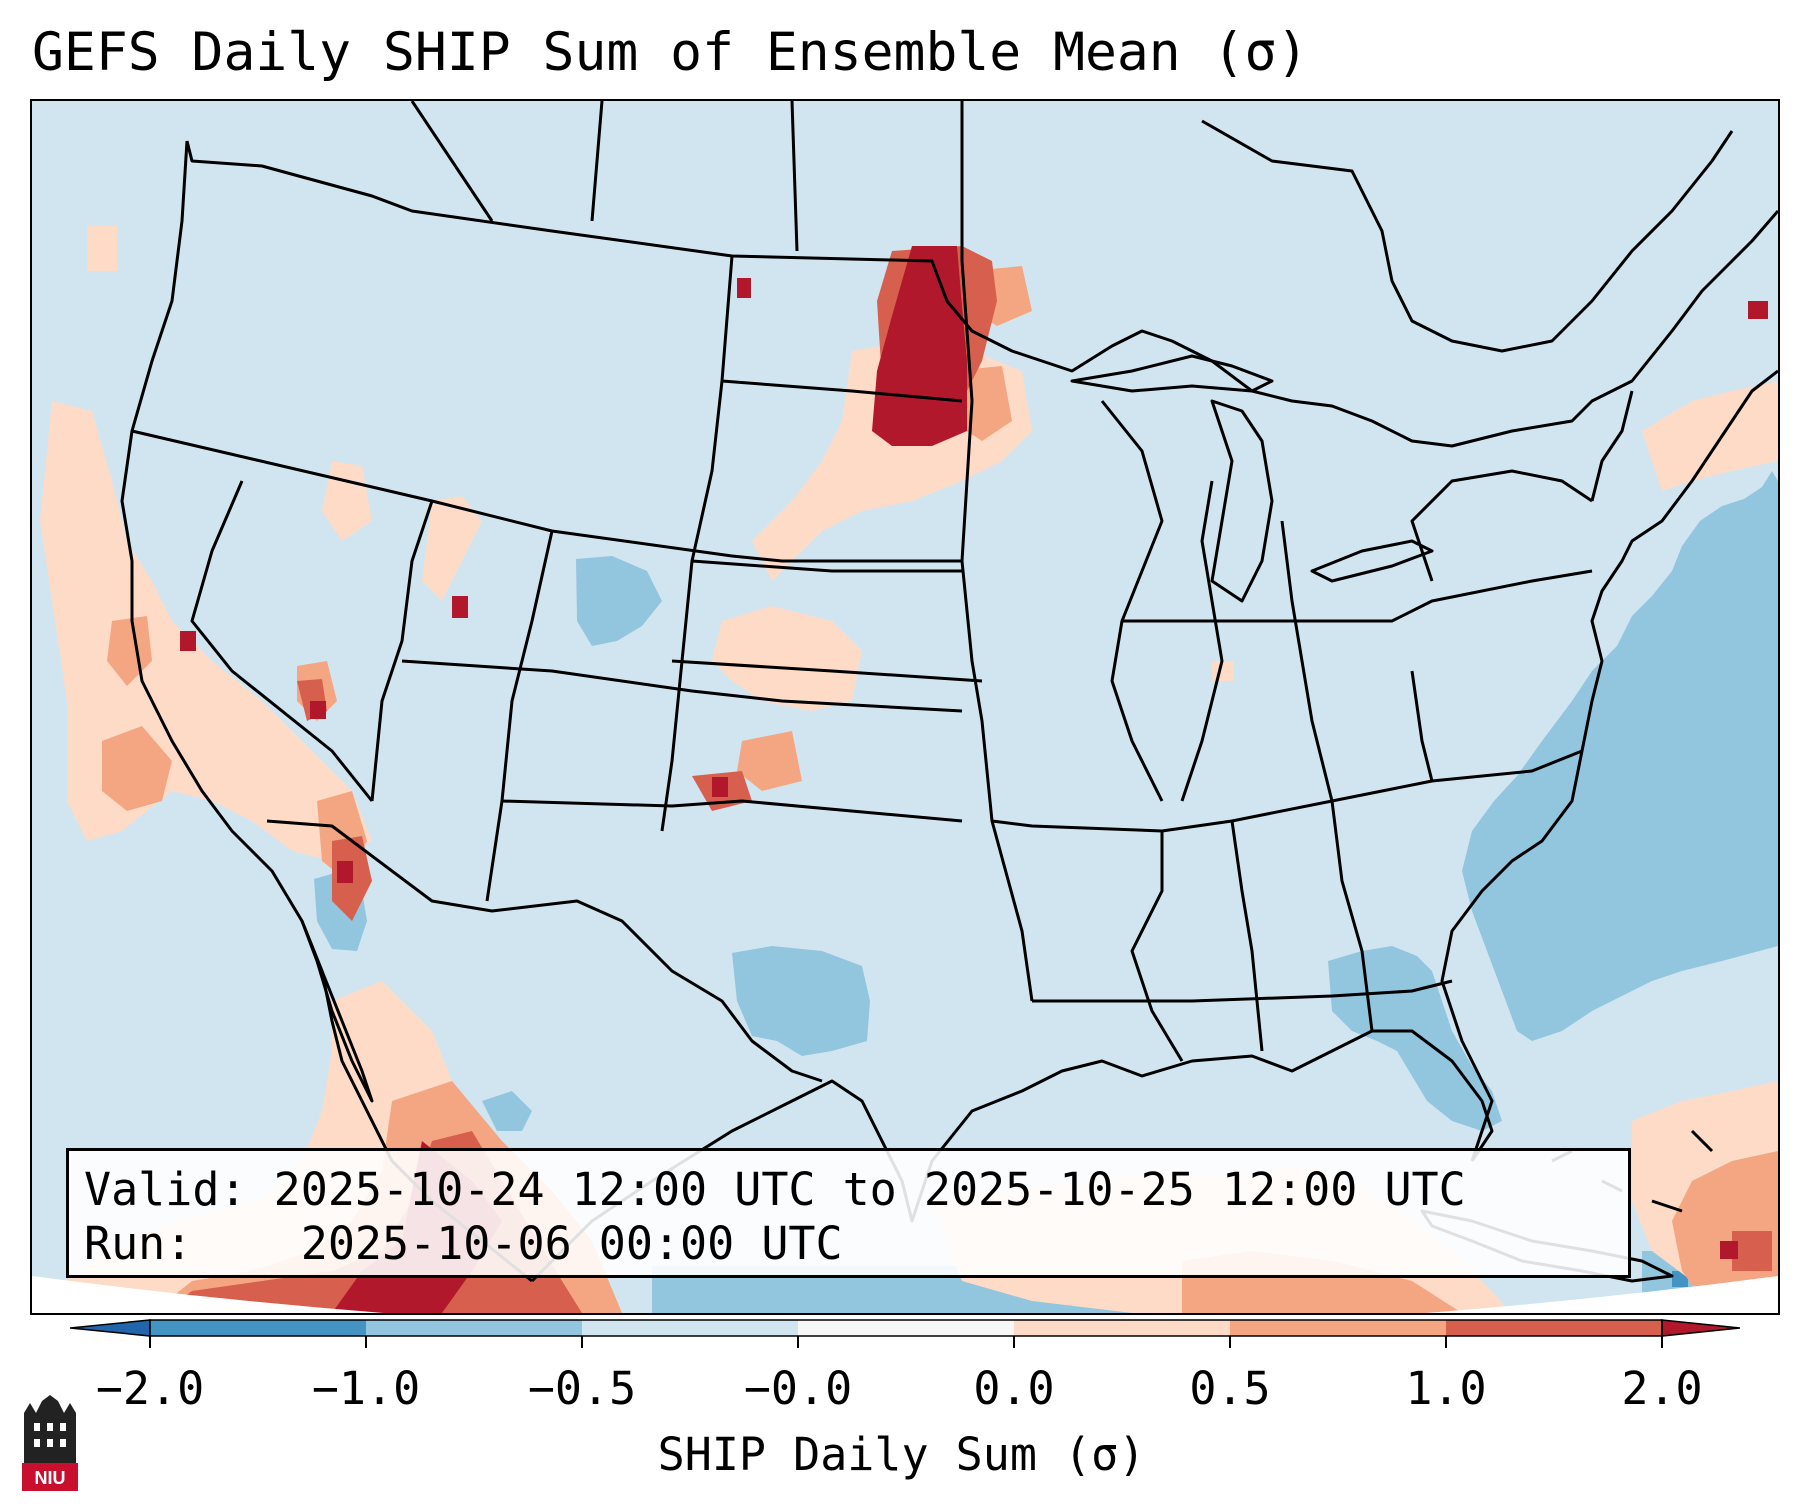 The height and width of the screenshot is (1506, 1803). Describe the element at coordinates (544, 951) in the screenshot. I see `mexico-us-border` at that location.